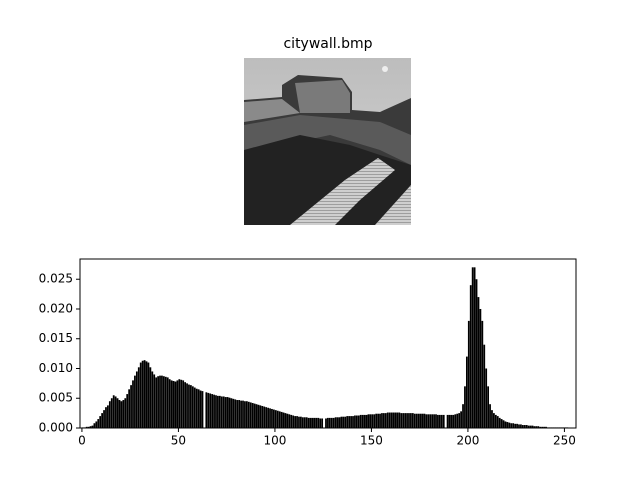 The width and height of the screenshot is (640, 480). I want to click on y-tick-label: 0.010, so click(56, 368).